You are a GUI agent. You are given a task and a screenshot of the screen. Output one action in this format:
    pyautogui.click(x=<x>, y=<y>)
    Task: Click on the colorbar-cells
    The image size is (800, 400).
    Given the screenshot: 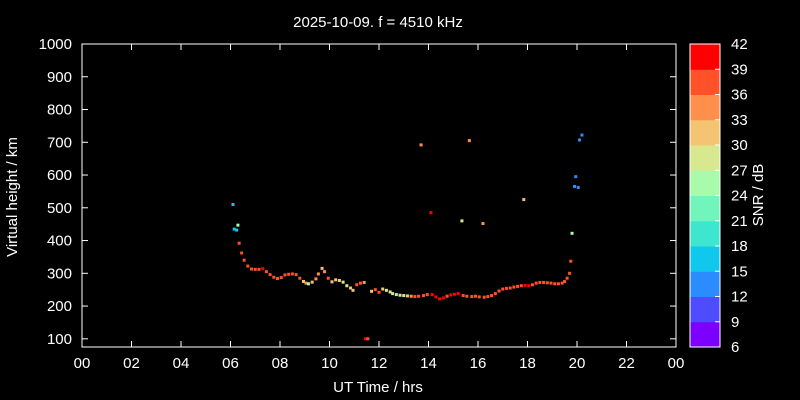 What is the action you would take?
    pyautogui.click(x=705, y=196)
    